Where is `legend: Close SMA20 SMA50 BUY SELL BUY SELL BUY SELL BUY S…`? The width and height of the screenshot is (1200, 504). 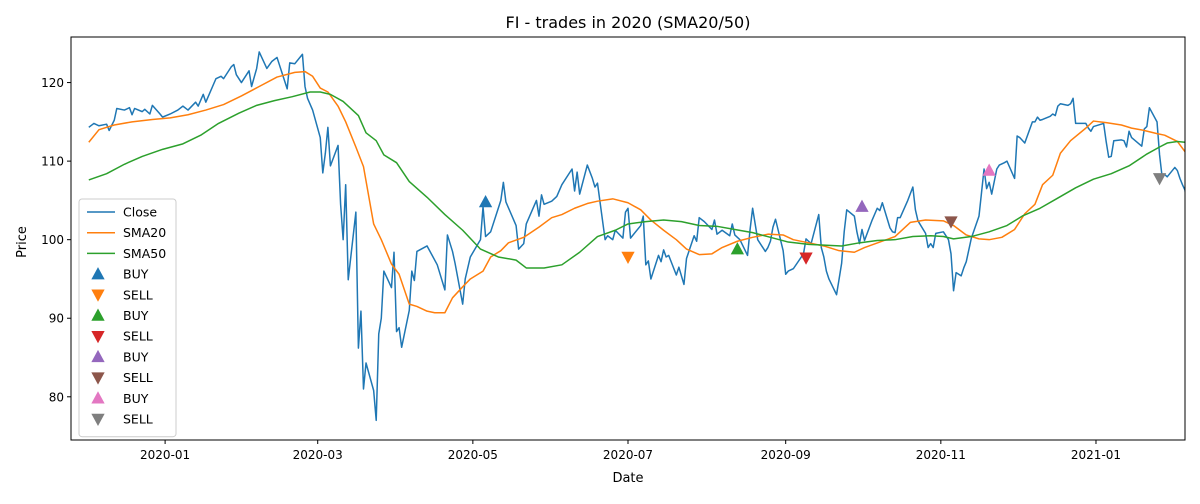
legend: Close SMA20 SMA50 BUY SELL BUY SELL BUY SELL BUY S… is located at coordinates (127, 318).